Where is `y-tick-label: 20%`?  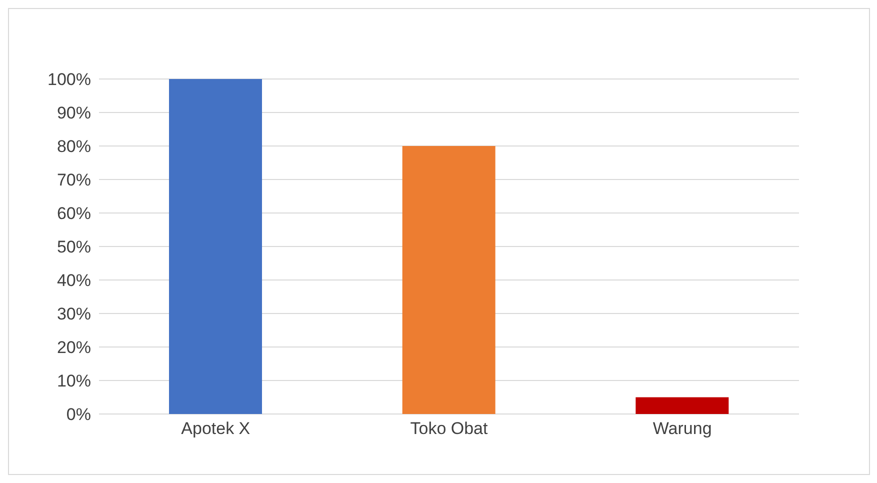 y-tick-label: 20% is located at coordinates (73, 348).